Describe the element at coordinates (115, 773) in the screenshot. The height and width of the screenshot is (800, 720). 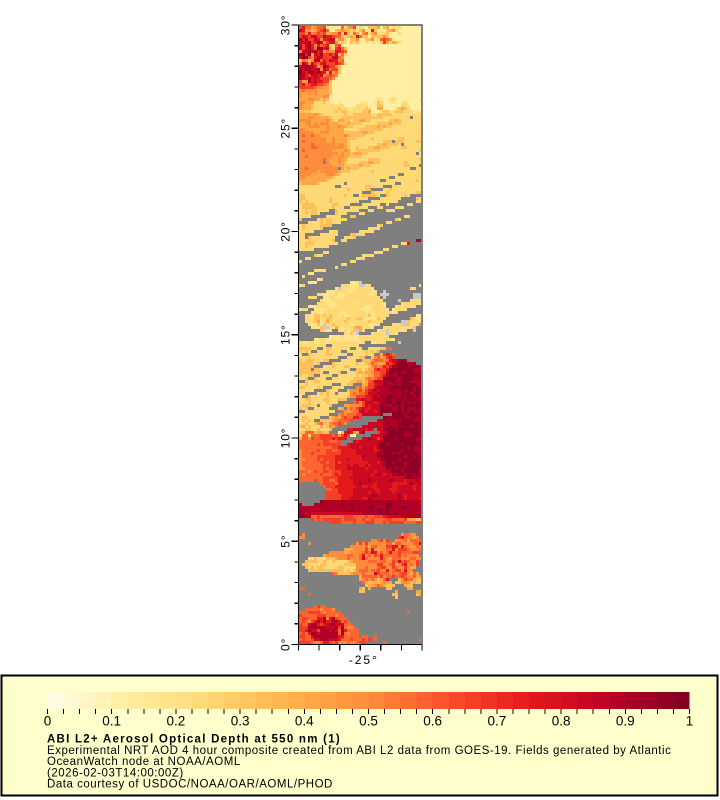
I see `svg-text: (2026-02-03T14:00:00Z)` at that location.